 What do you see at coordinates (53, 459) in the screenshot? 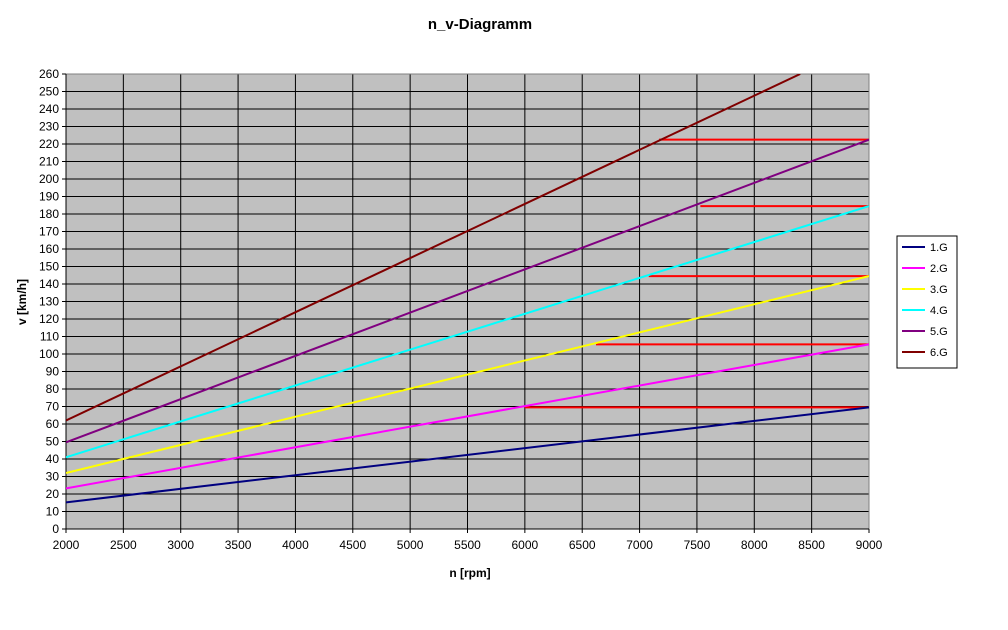
I see `y-tick-label: 40` at bounding box center [53, 459].